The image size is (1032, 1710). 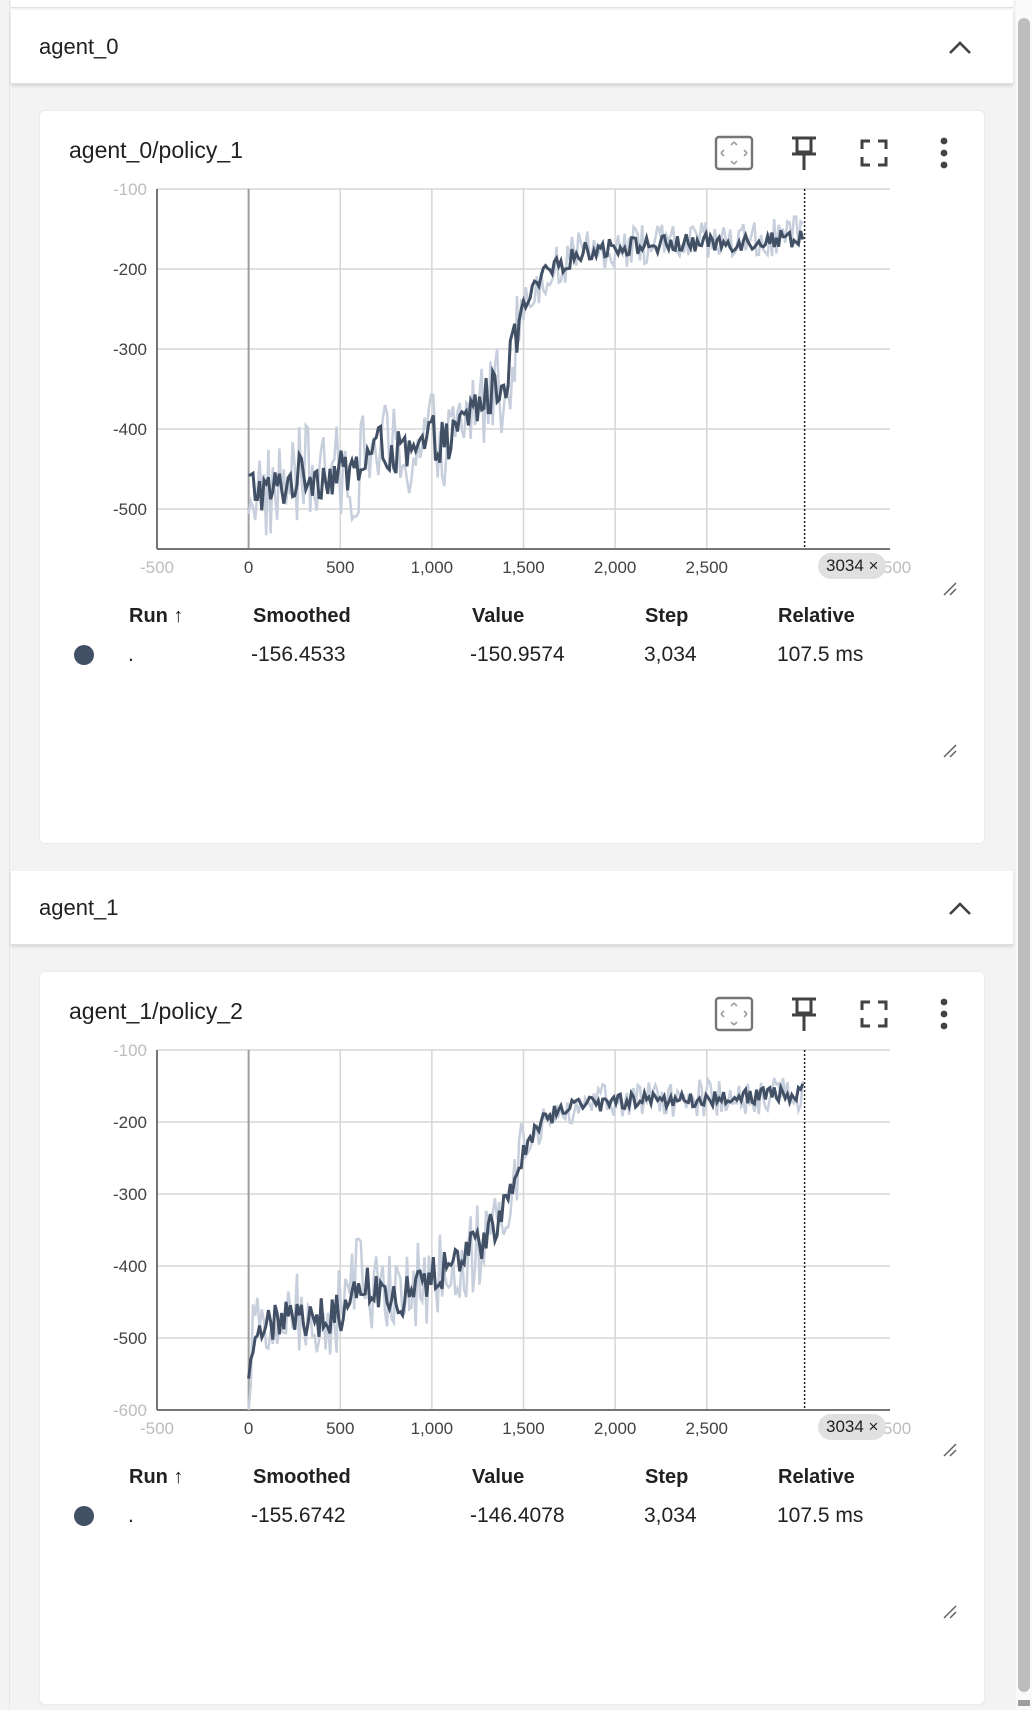 What do you see at coordinates (130, 1410) in the screenshot?
I see `y-tick-label: -600` at bounding box center [130, 1410].